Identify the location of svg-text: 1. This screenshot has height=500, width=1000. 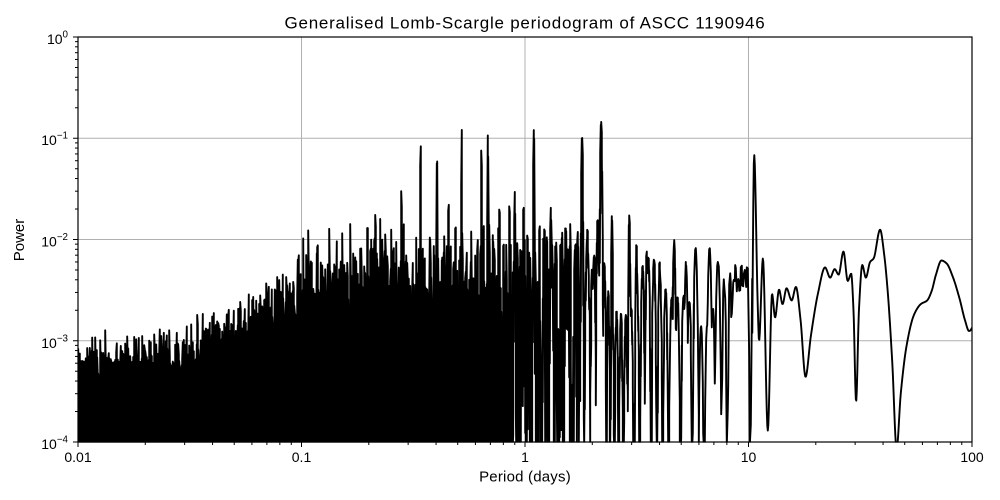
(525, 457).